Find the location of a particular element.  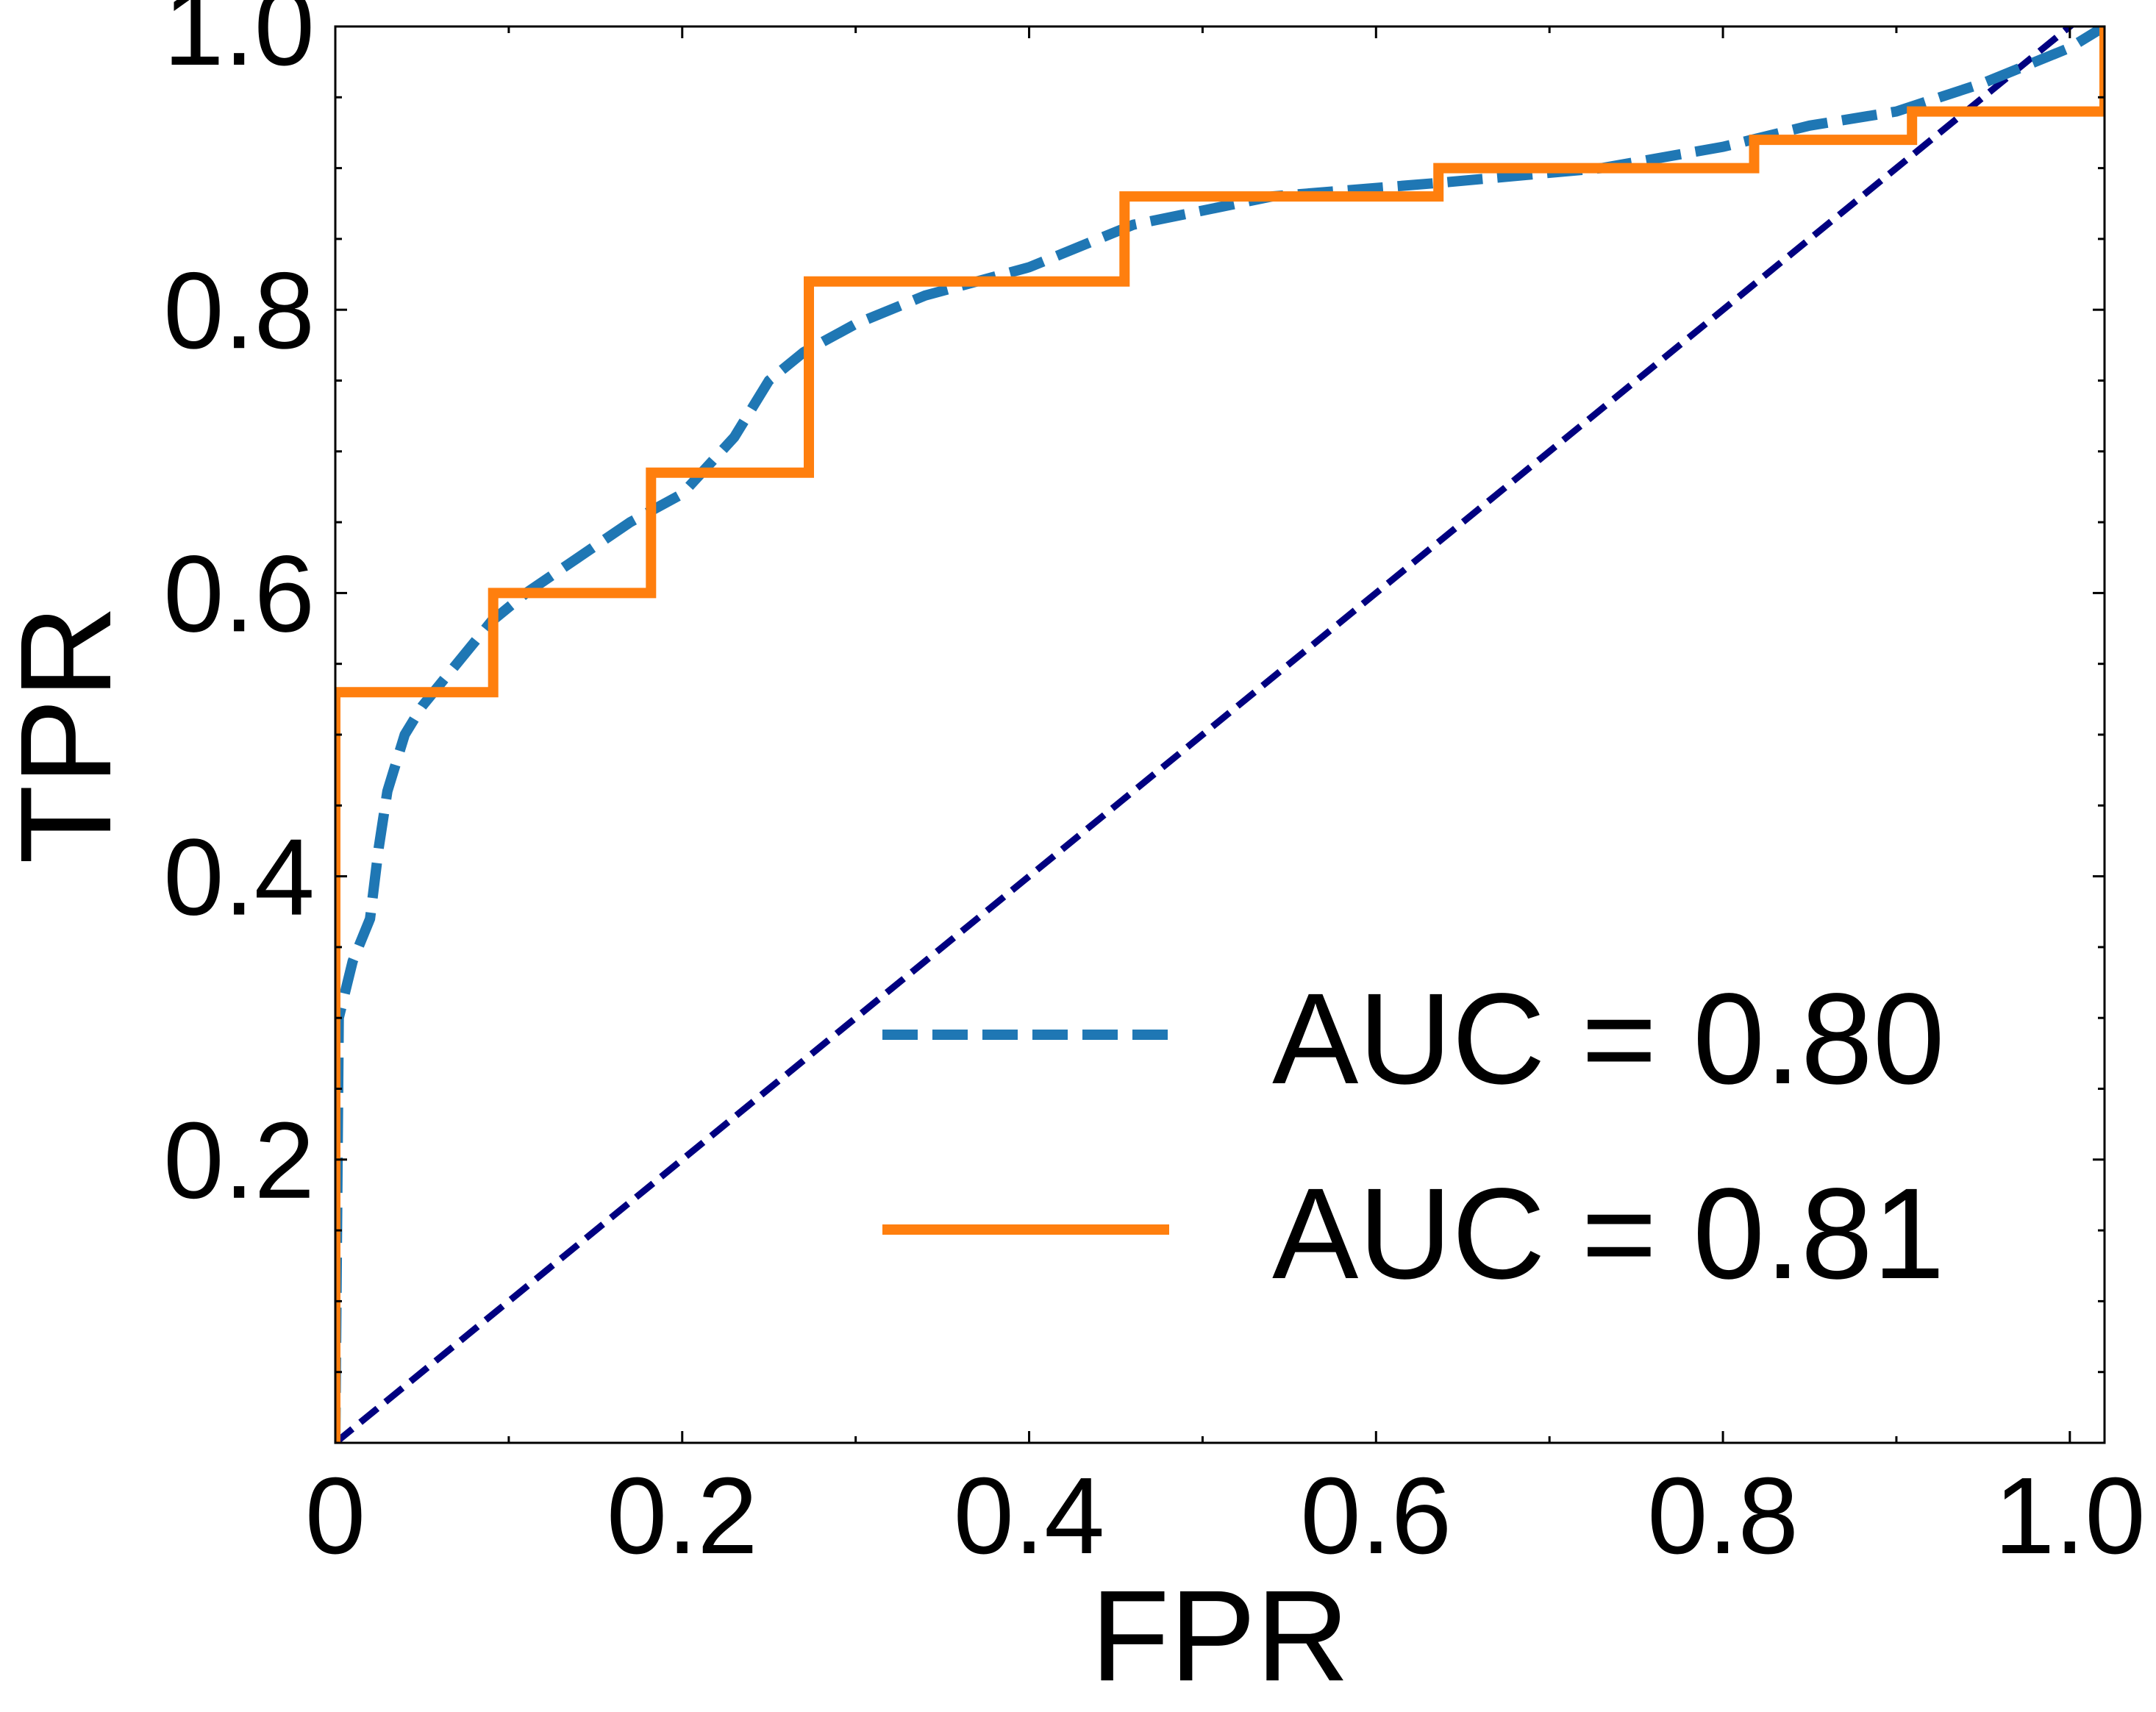

y-tick-label: 1.0 is located at coordinates (239, 44).